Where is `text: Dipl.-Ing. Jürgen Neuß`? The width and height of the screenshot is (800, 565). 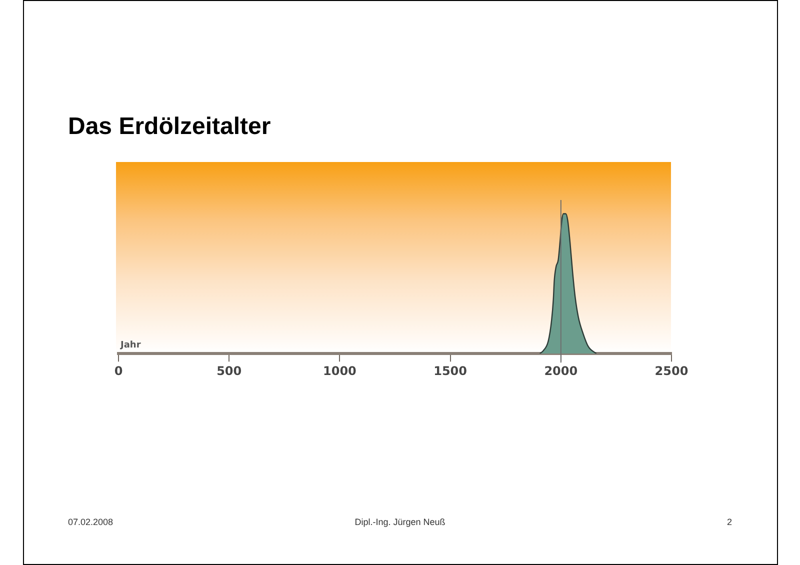 text: Dipl.-Ing. Jürgen Neuß is located at coordinates (400, 522).